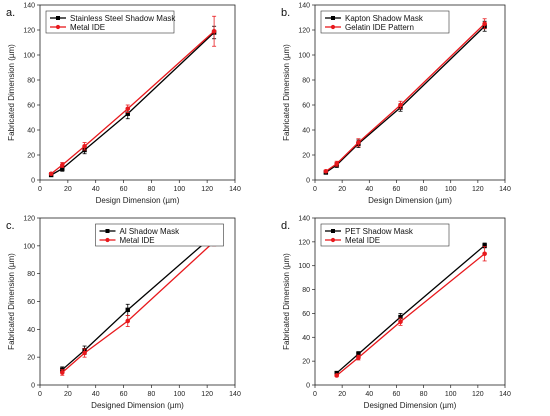 This screenshot has width=550, height=416. I want to click on legend-label: Kapton Shadow Mask, so click(384, 18).